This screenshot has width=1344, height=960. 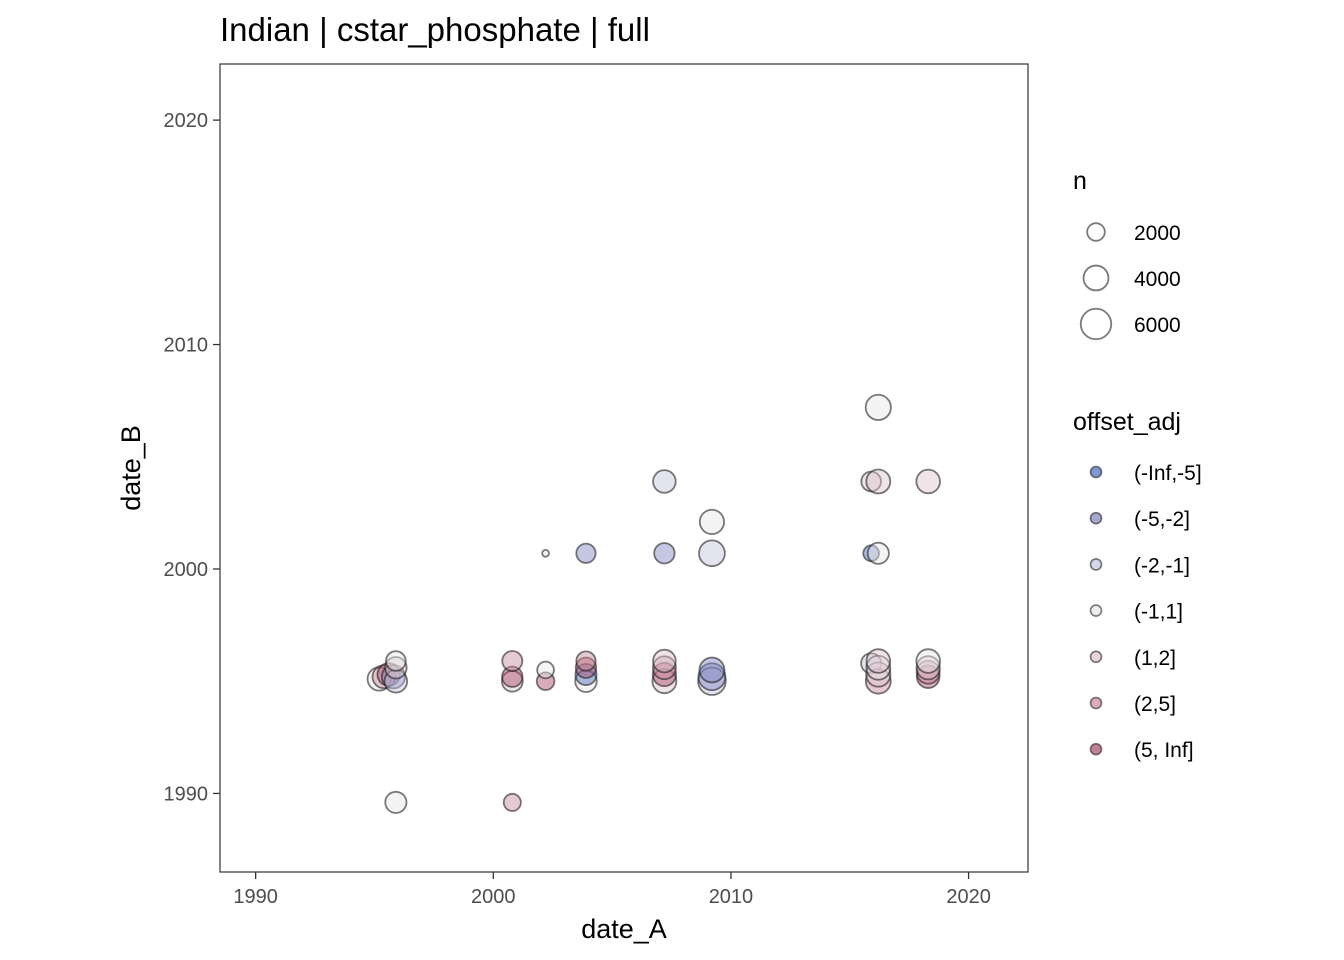 What do you see at coordinates (1157, 279) in the screenshot?
I see `size-legend-label: 4000` at bounding box center [1157, 279].